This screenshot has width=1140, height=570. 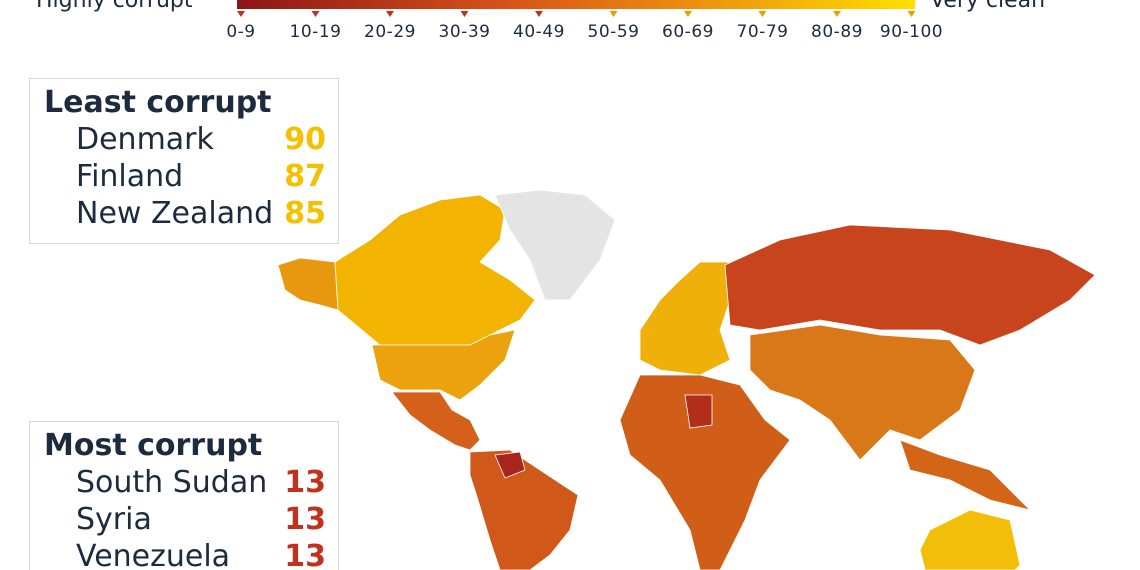 I want to click on legend-range: 10-19, so click(x=315, y=32).